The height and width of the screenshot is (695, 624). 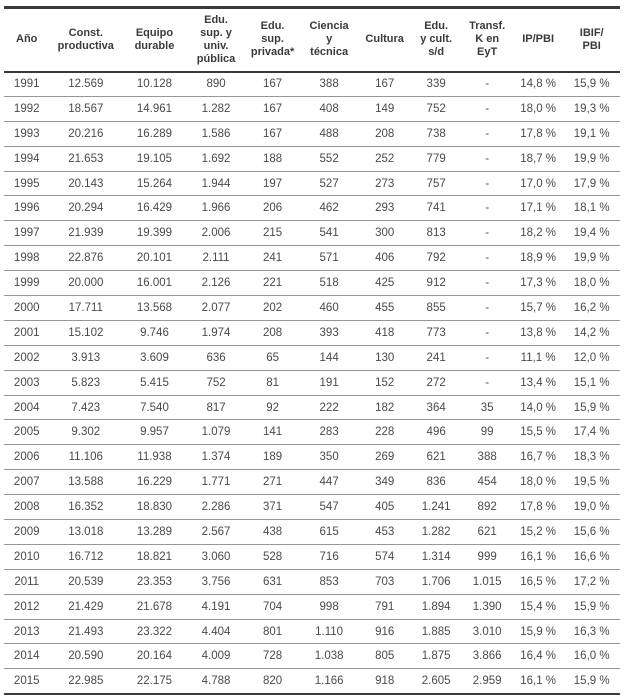 I want to click on value-cell: 152, so click(x=385, y=382).